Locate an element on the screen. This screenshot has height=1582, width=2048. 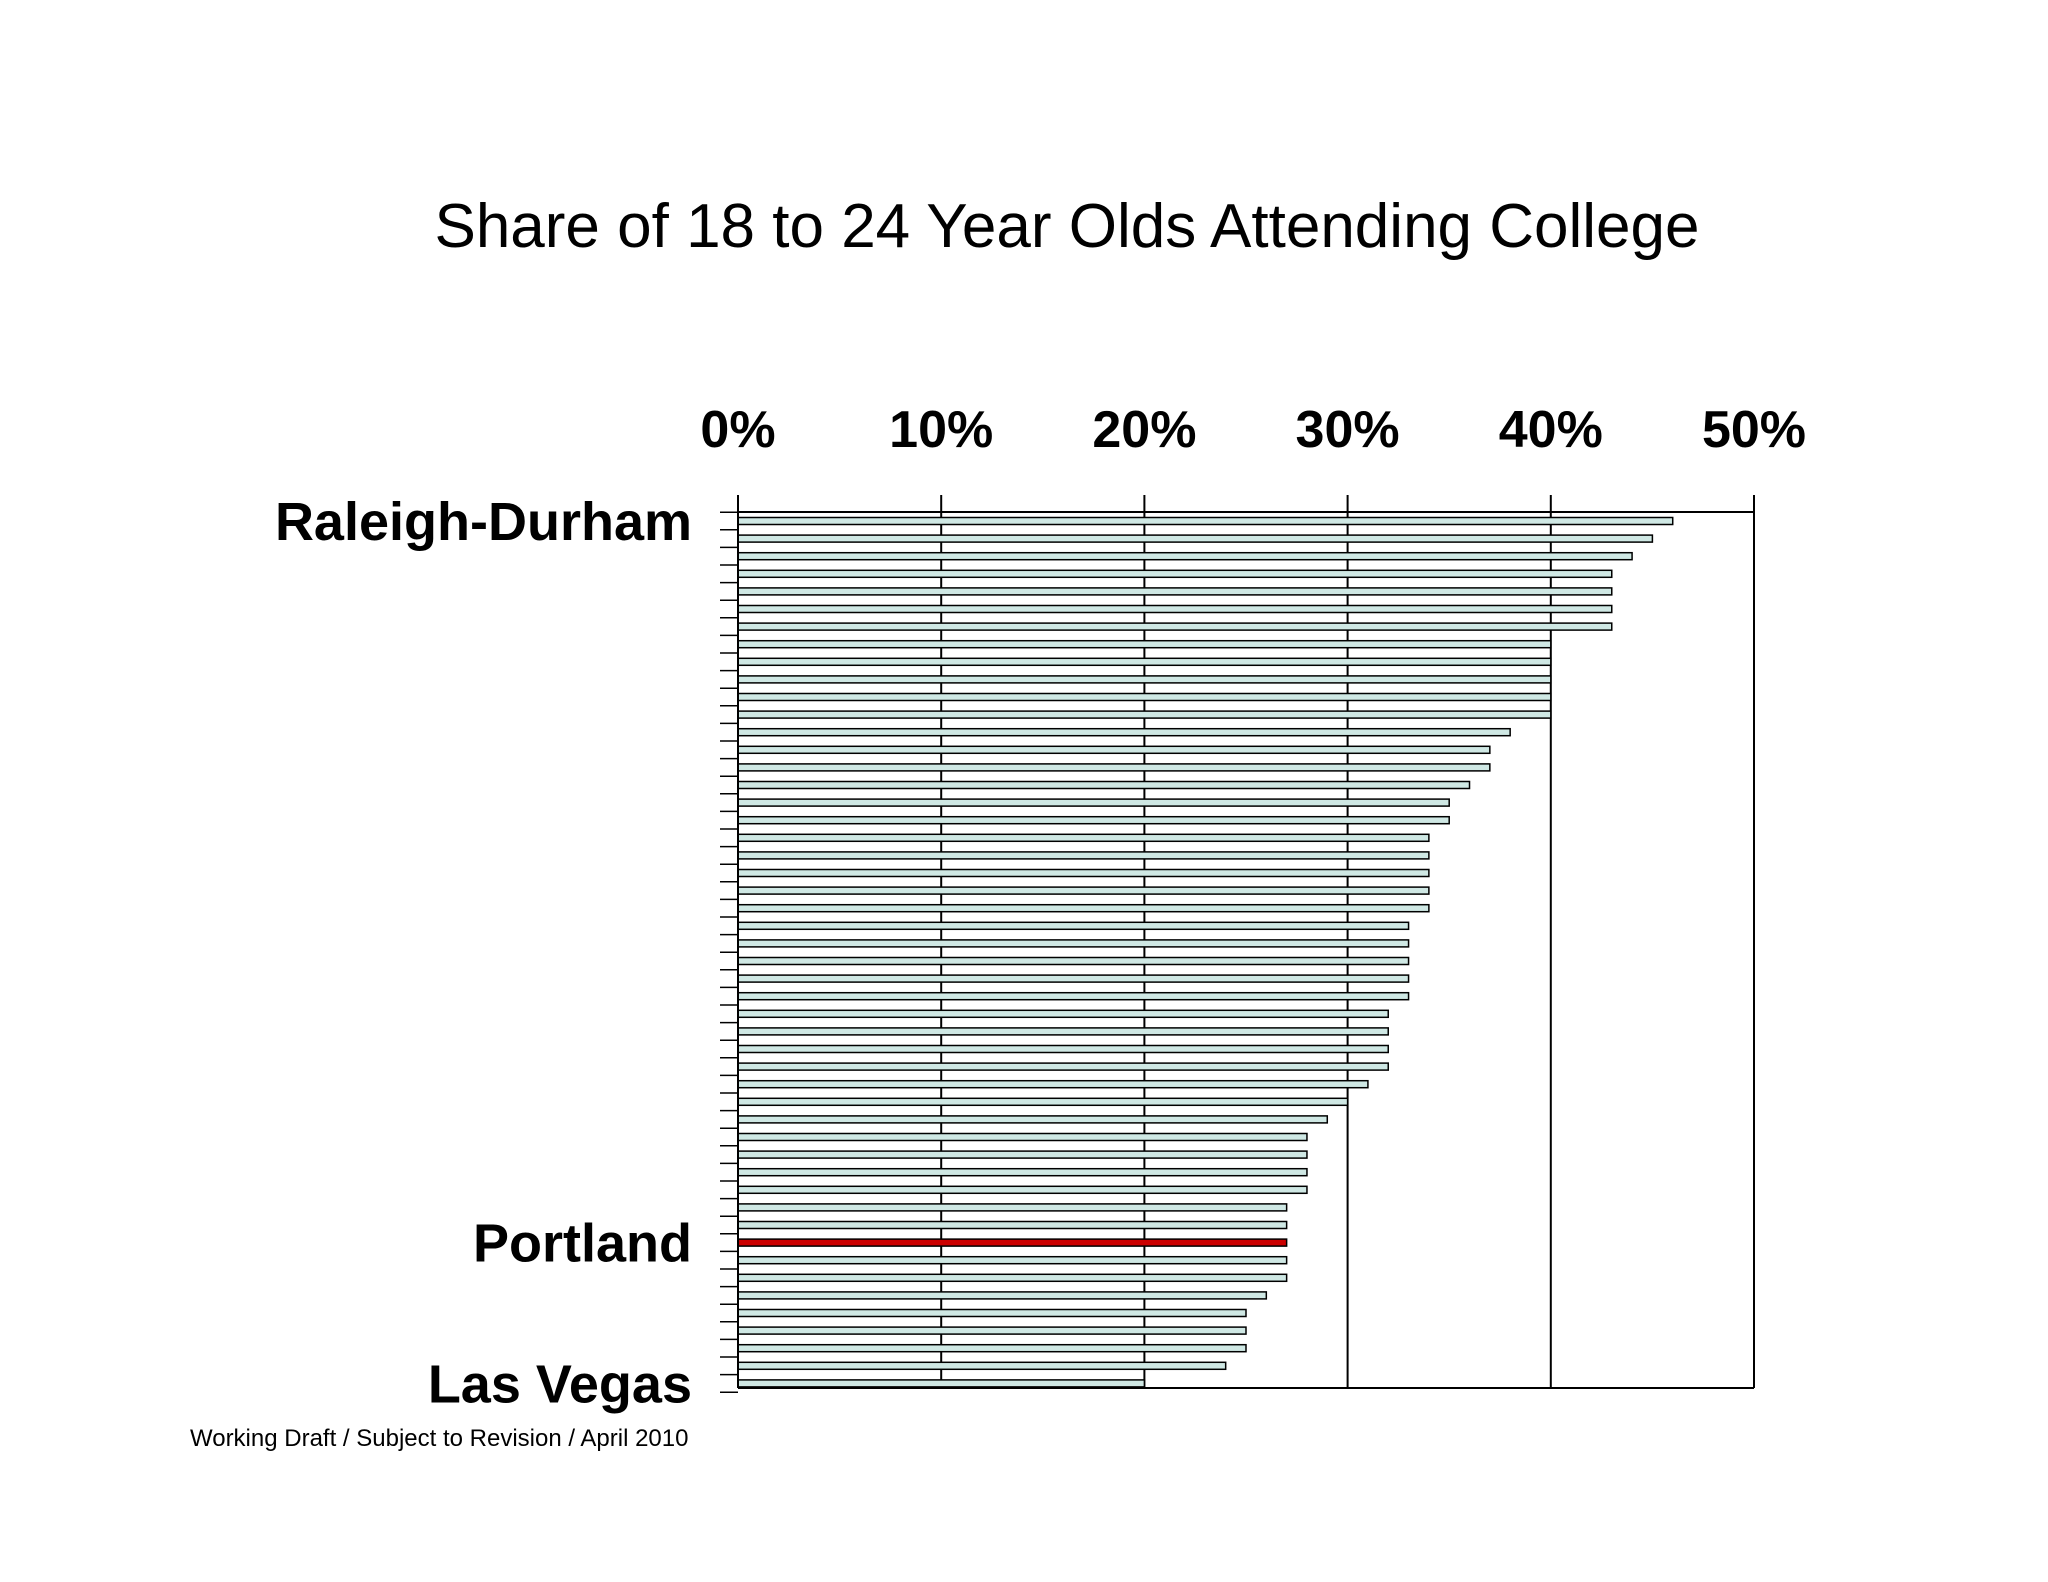
category-labels: Raleigh-Durham Portland Las Vegas is located at coordinates (483, 953).